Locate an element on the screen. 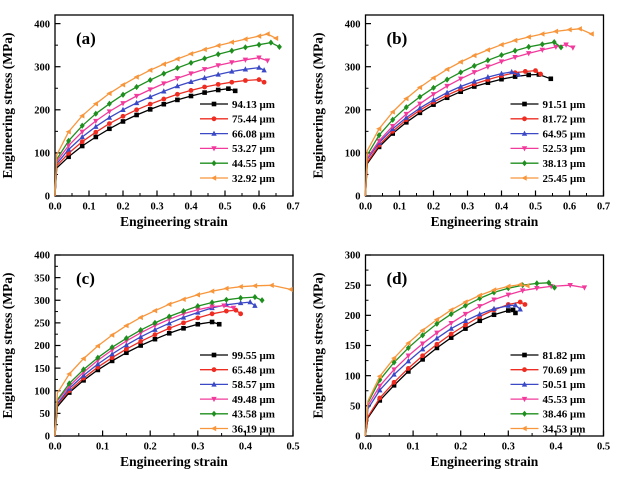 The height and width of the screenshot is (481, 621). series-52.53-μm is located at coordinates (470, 119).